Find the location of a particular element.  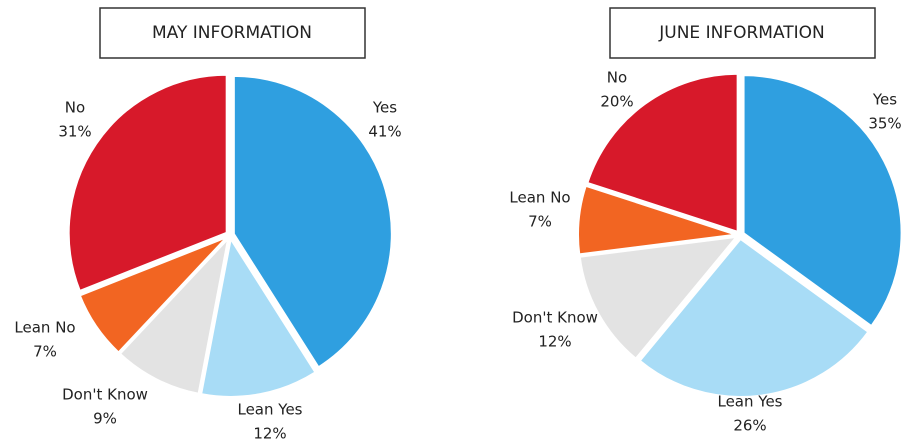

chart-title: JUNE INFORMATION is located at coordinates (741, 33).